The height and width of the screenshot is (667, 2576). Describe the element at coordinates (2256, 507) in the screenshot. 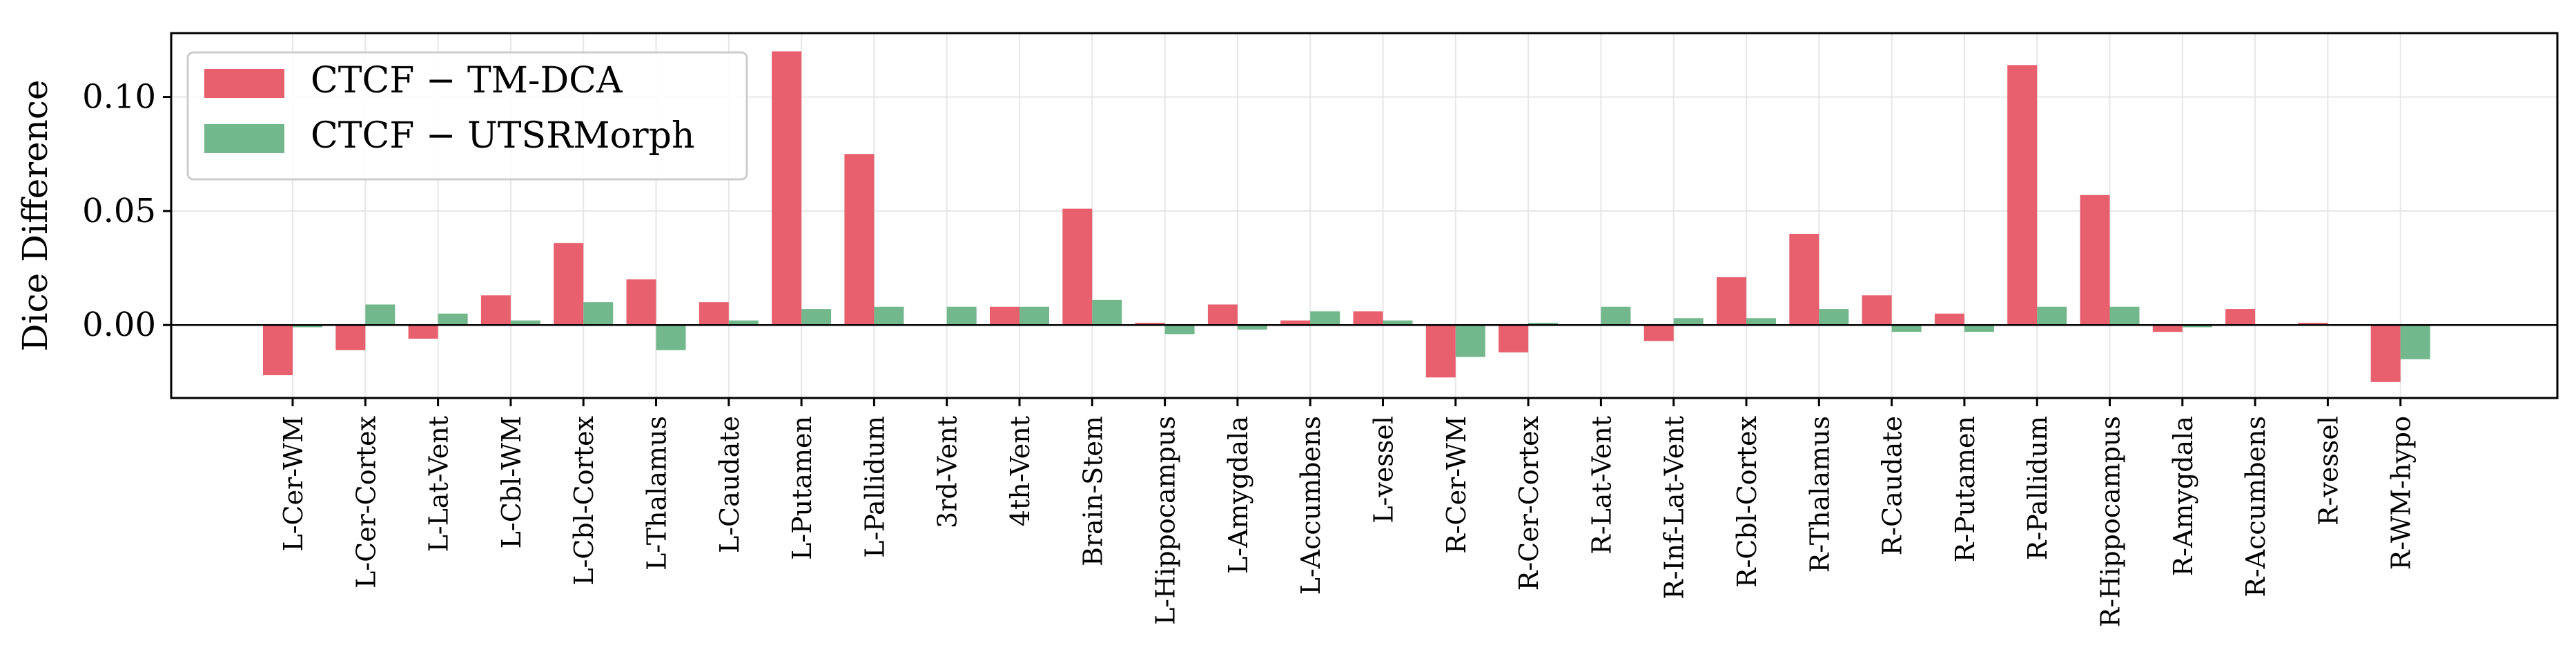

I see `x-tick-label: R-Accumbens` at that location.